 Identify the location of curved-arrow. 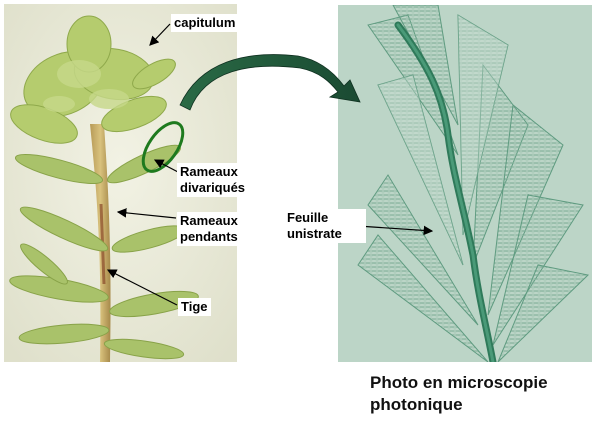
(270, 82).